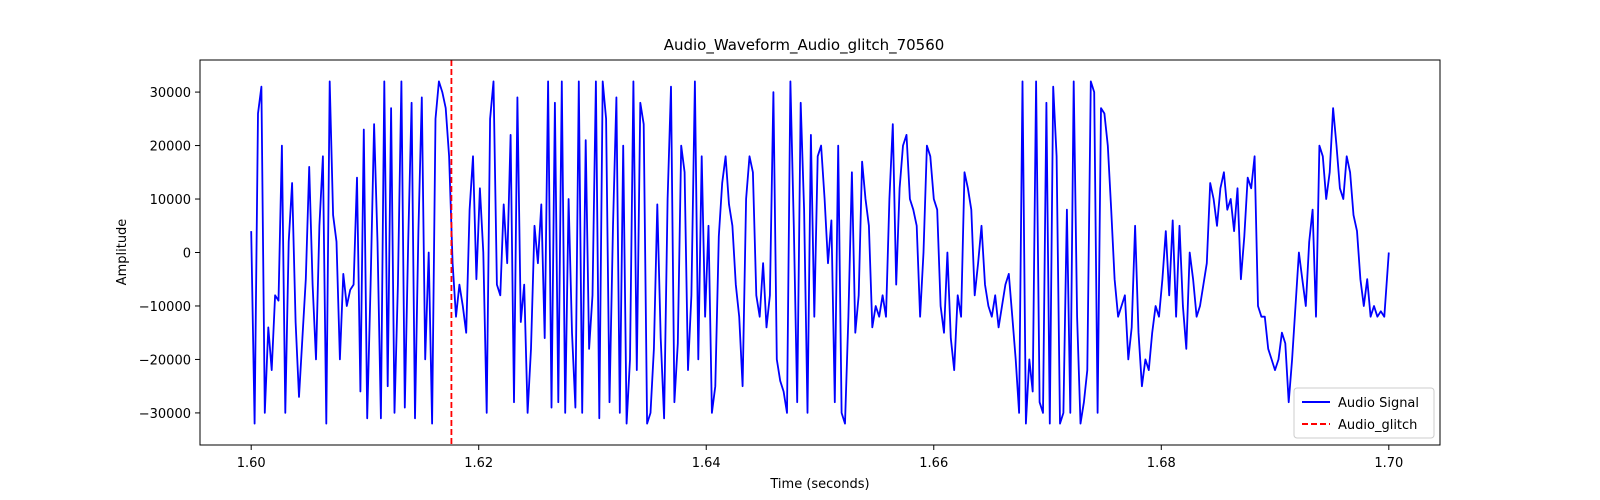 The image size is (1600, 500). Describe the element at coordinates (819, 484) in the screenshot. I see `x-axis-label: Time (seconds)` at that location.